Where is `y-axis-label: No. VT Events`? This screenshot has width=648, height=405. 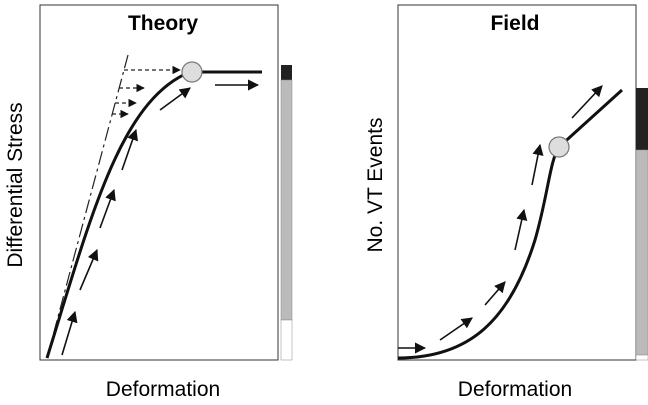
y-axis-label: No. VT Events is located at coordinates (375, 184).